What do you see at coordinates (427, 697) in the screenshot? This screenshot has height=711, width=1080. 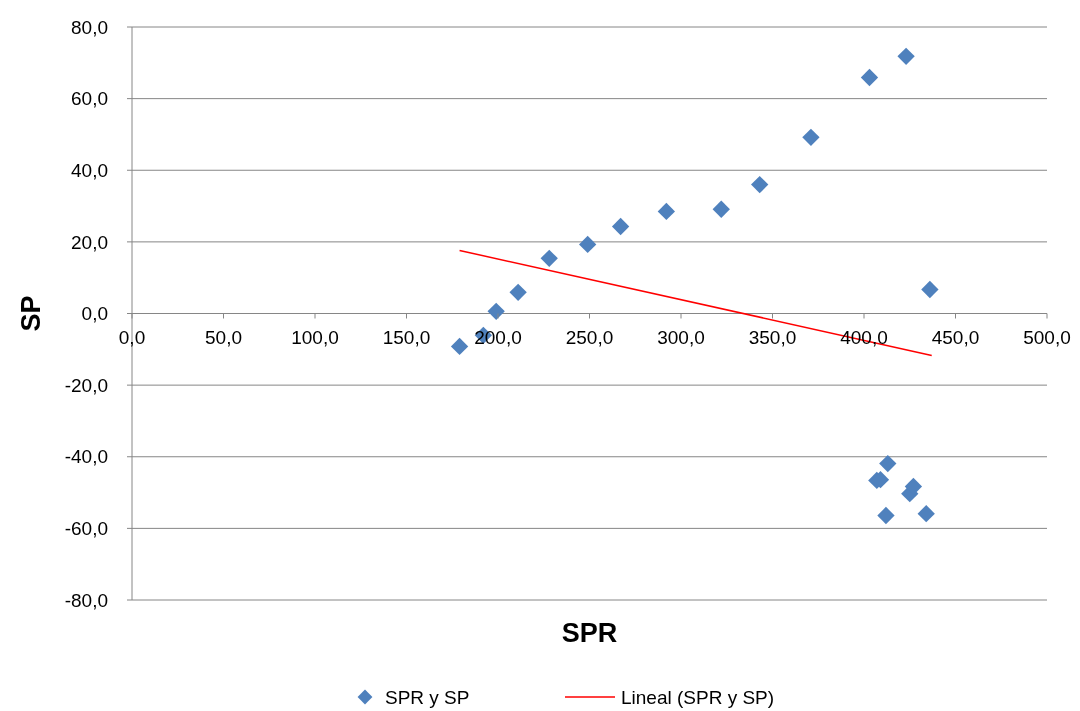 I see `legend-label: SPR y SP` at bounding box center [427, 697].